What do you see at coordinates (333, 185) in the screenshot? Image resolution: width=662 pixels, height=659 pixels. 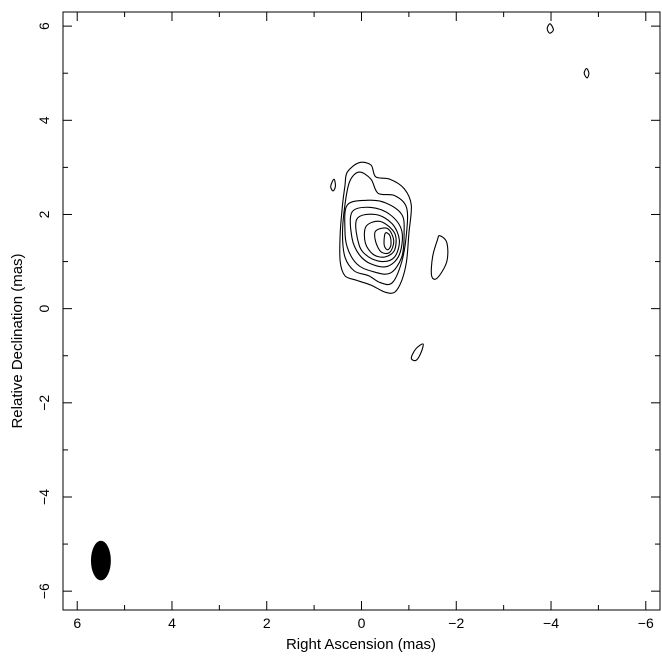 I see `contour-blob-east` at bounding box center [333, 185].